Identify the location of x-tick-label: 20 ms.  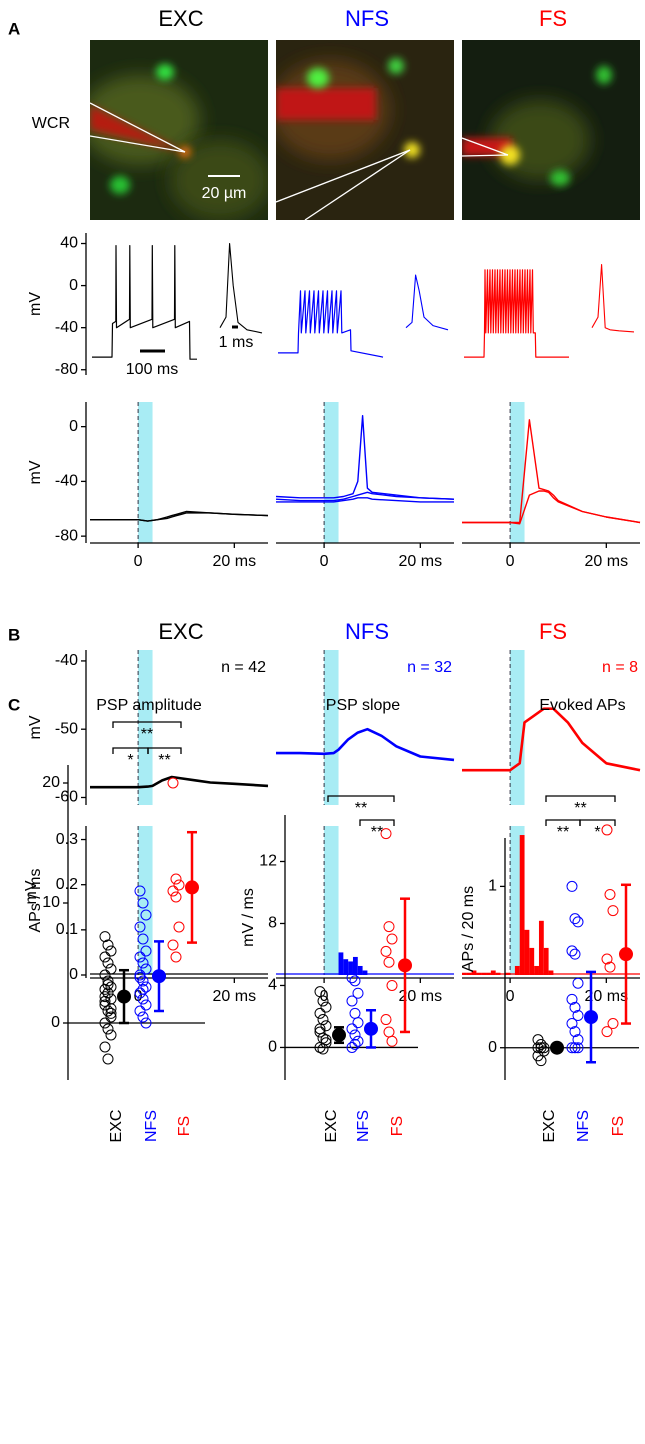
(235, 996).